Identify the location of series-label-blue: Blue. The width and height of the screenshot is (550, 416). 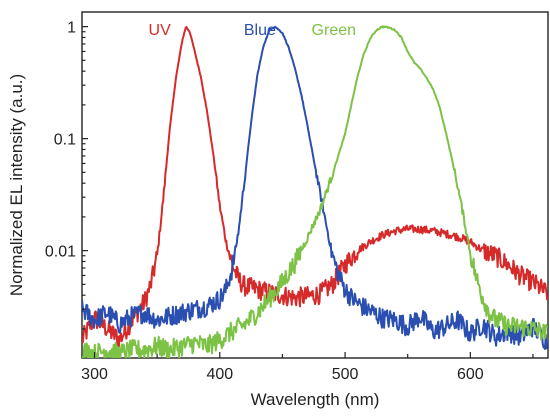
(260, 30).